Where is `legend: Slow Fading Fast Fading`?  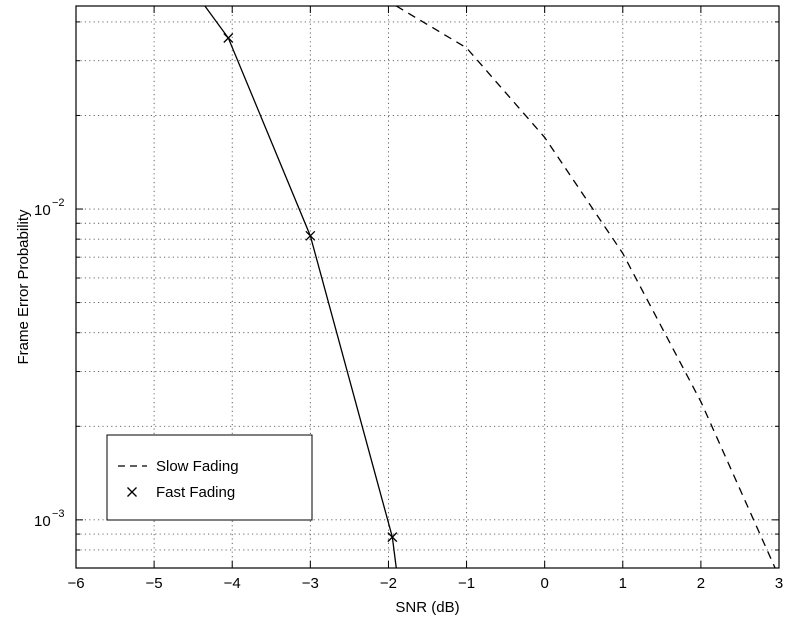
legend: Slow Fading Fast Fading is located at coordinates (209, 477).